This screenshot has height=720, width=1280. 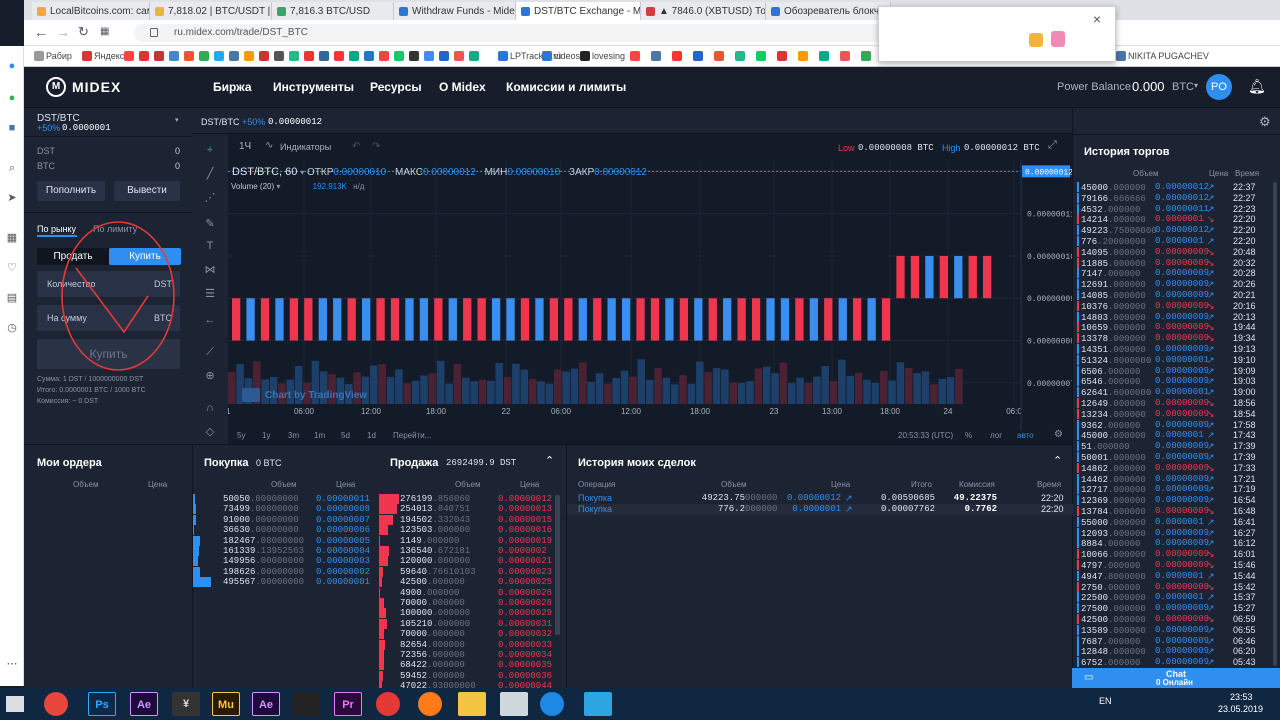 What do you see at coordinates (41, 32) in the screenshot?
I see `back-icon: ←` at bounding box center [41, 32].